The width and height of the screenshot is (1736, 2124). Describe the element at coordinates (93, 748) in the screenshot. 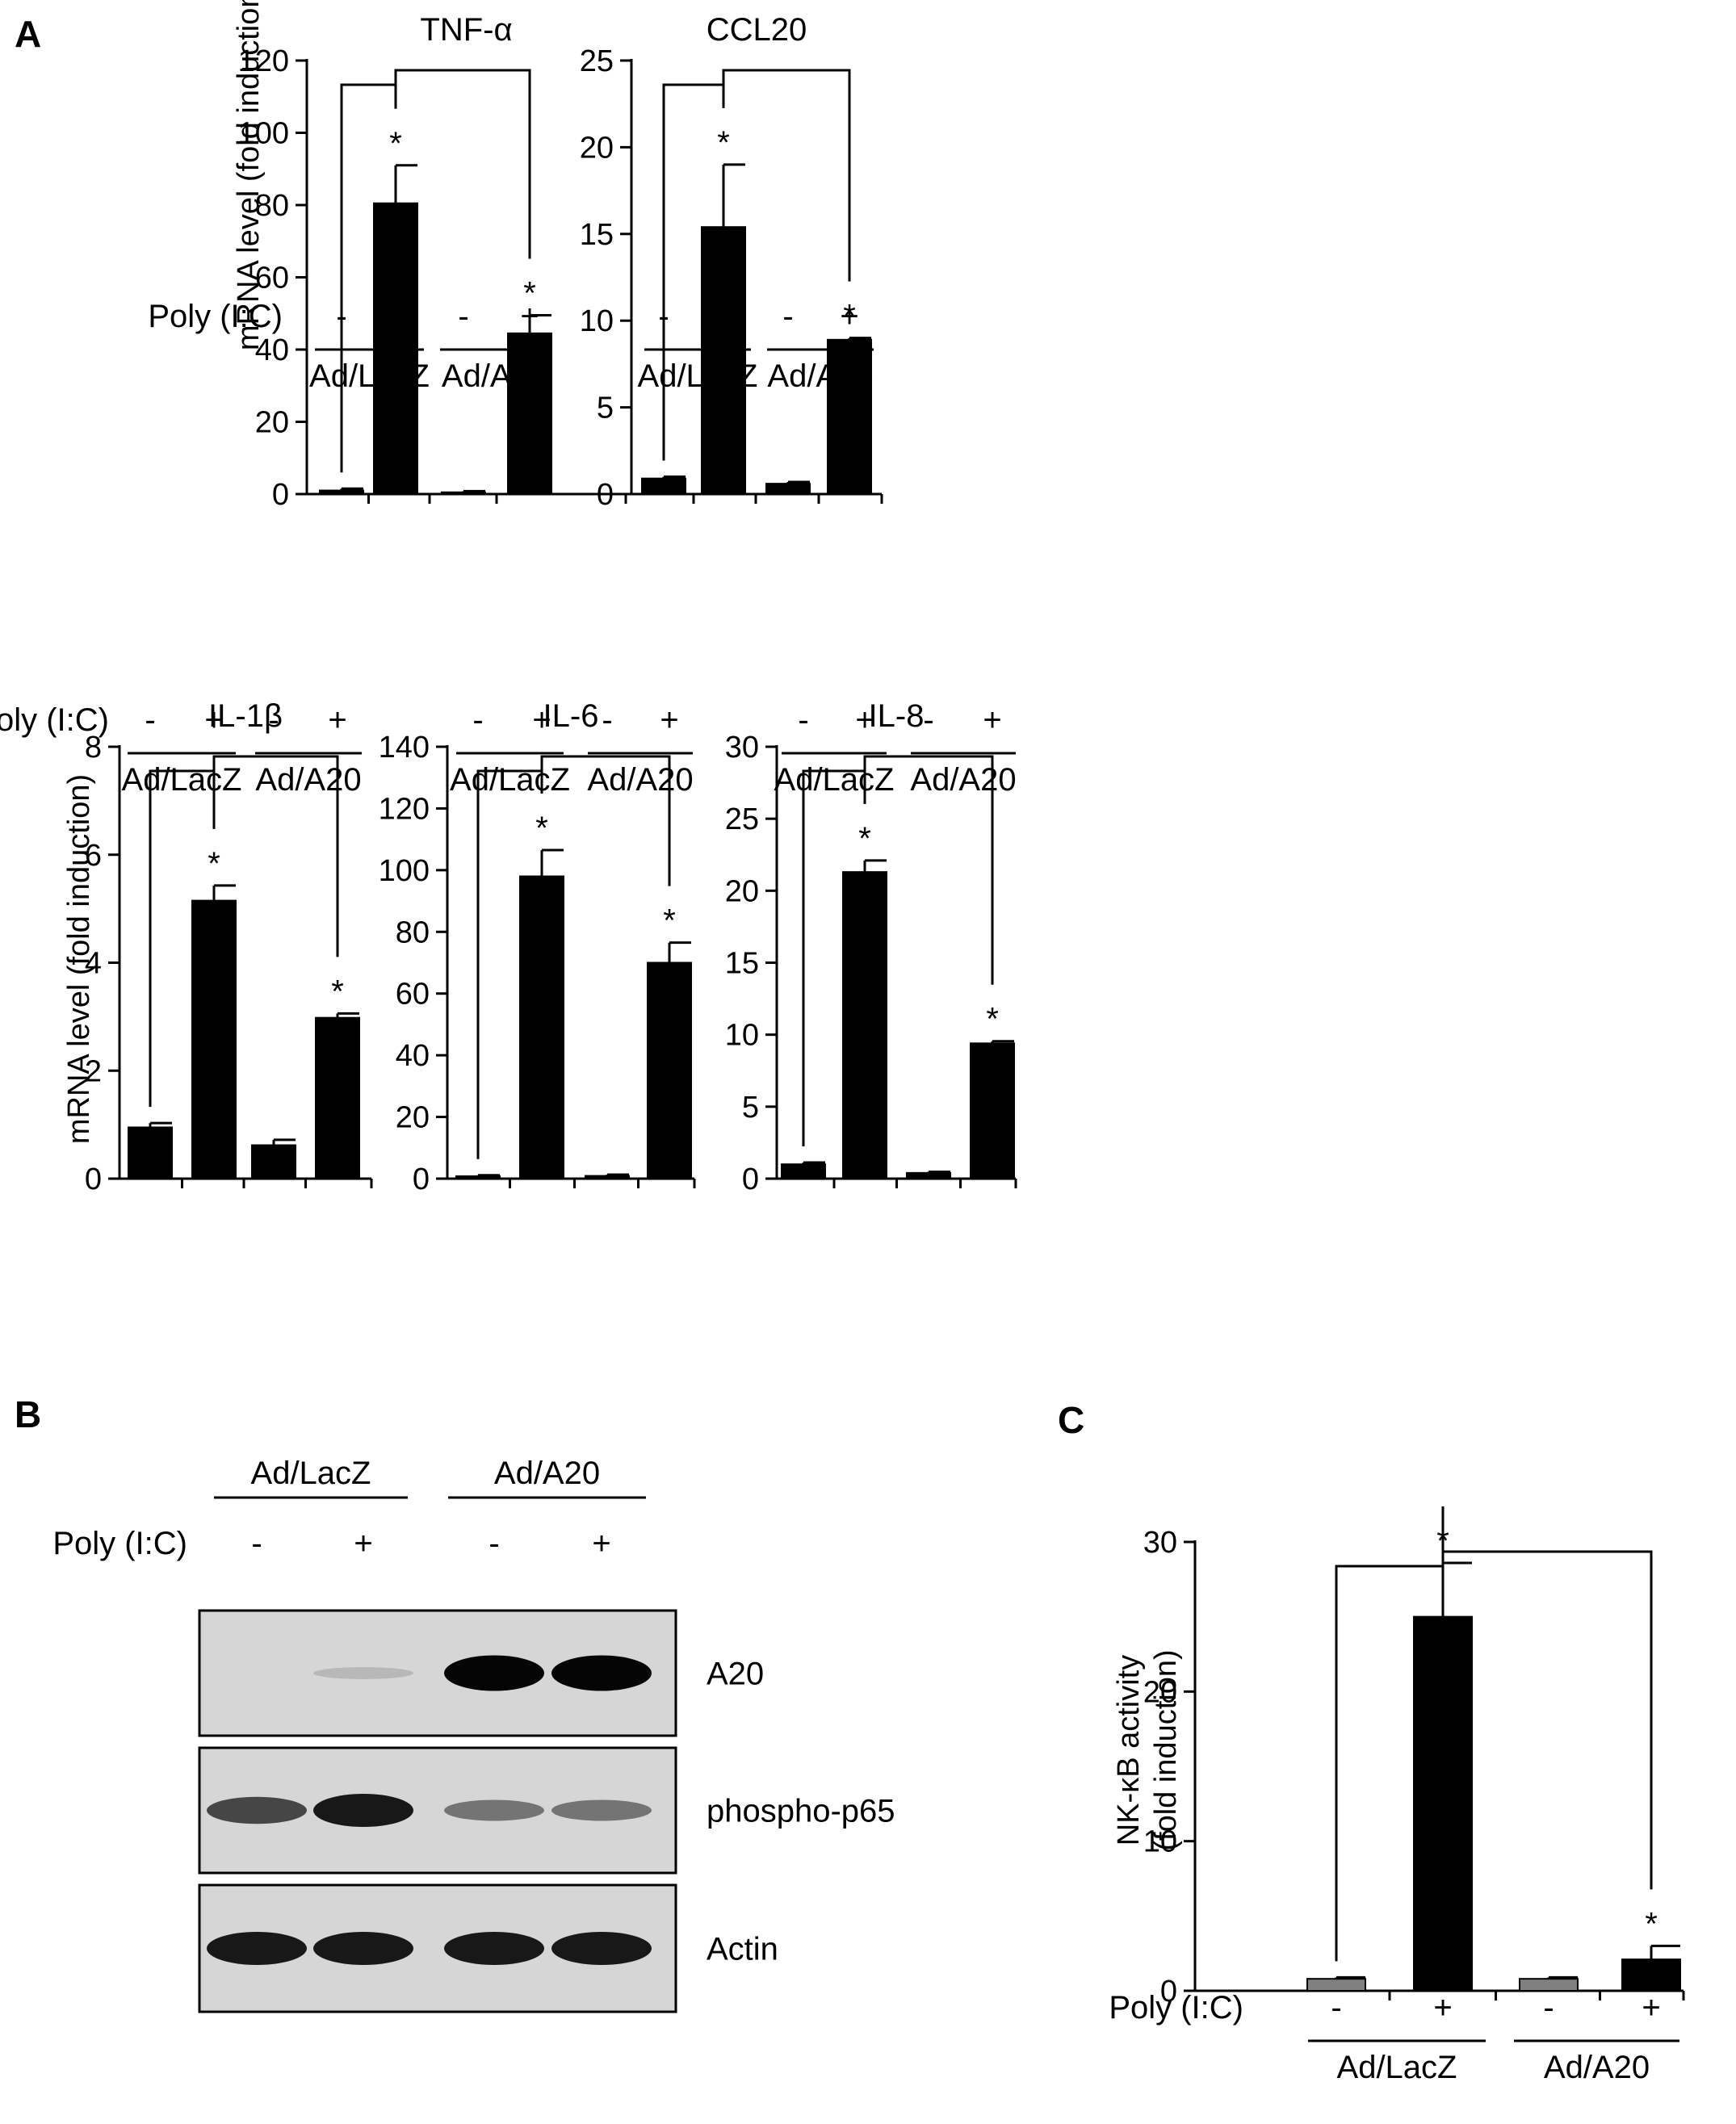

I see `y-tick-label: 8` at that location.